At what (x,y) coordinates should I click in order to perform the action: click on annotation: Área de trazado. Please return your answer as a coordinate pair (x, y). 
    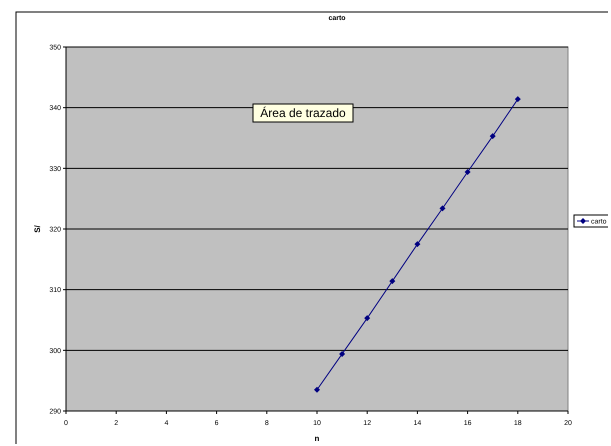
    Looking at the image, I should click on (303, 113).